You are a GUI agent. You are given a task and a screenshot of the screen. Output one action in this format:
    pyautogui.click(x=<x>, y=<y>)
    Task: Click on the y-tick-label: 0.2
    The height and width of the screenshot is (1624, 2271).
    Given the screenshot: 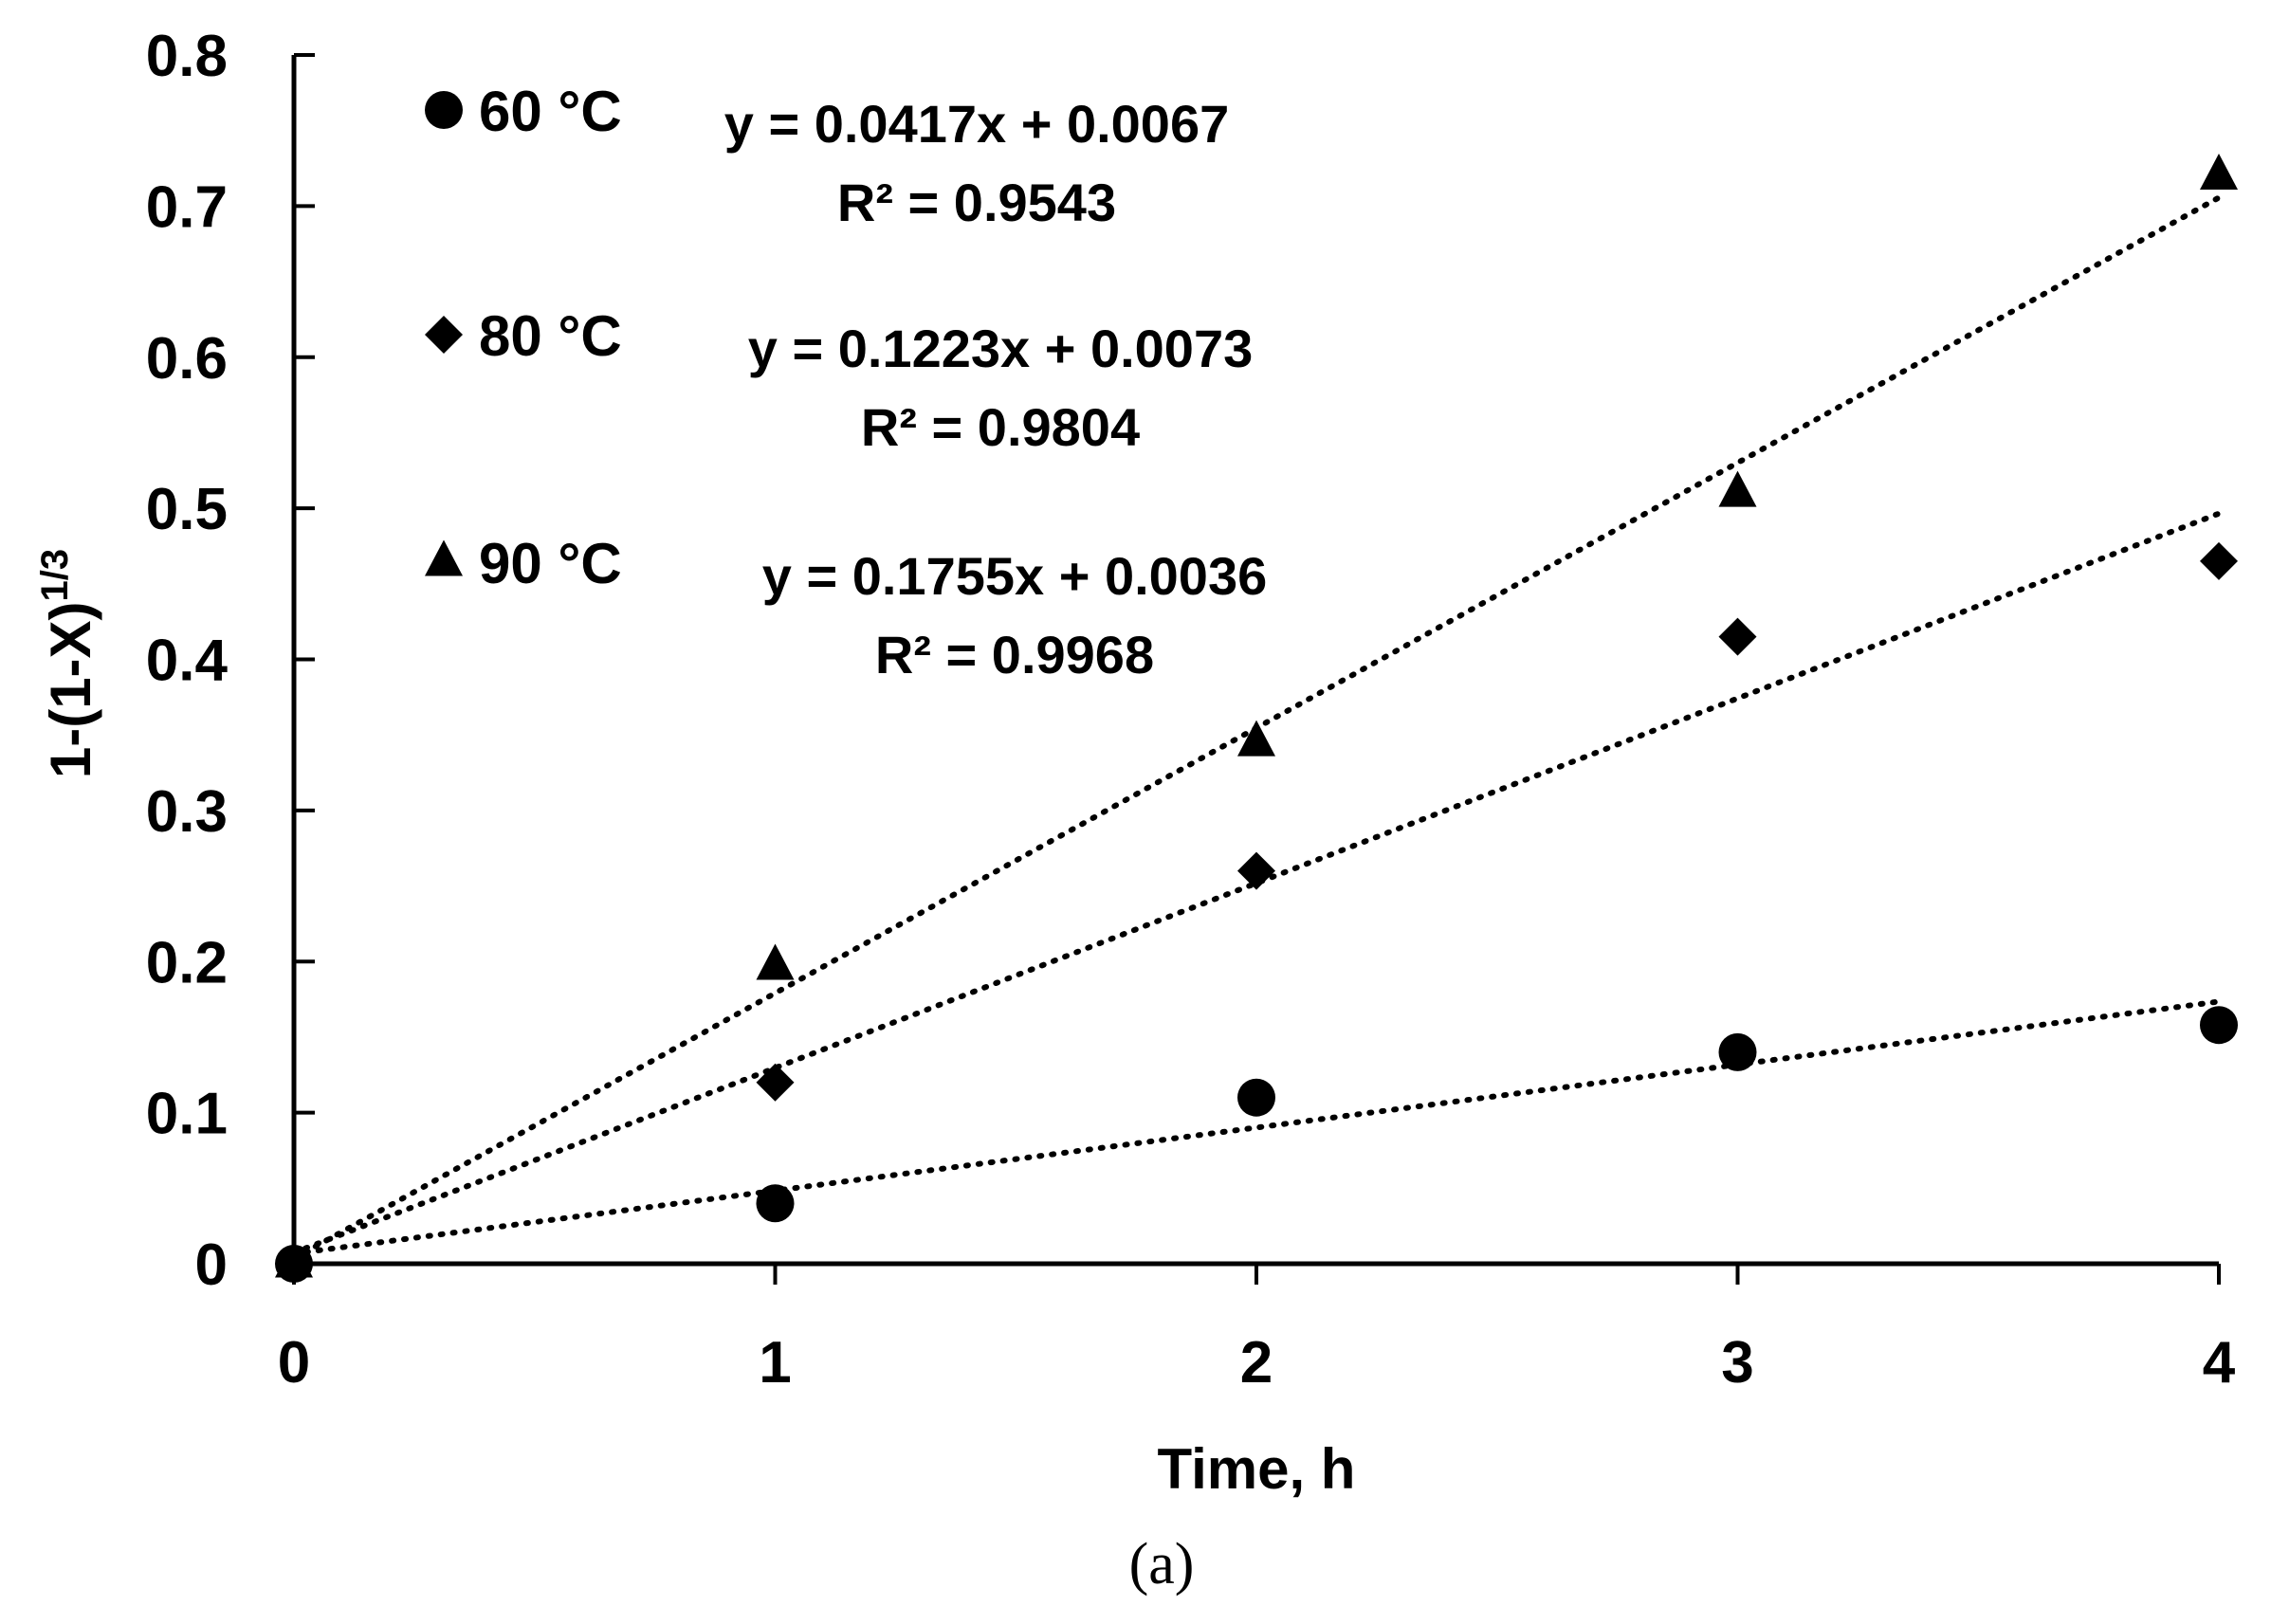 What is the action you would take?
    pyautogui.click(x=187, y=962)
    